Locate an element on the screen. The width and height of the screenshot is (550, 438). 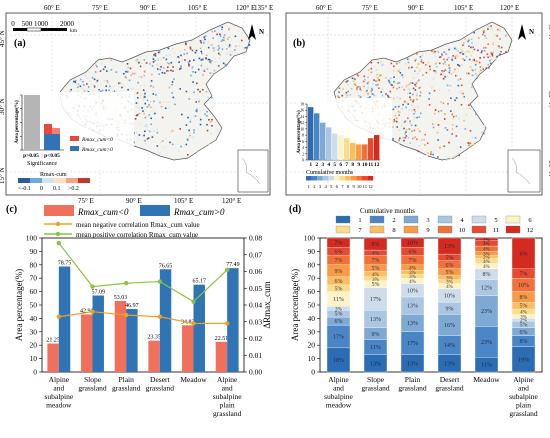
north-arrow-icon: N is located at coordinates (256, 32).